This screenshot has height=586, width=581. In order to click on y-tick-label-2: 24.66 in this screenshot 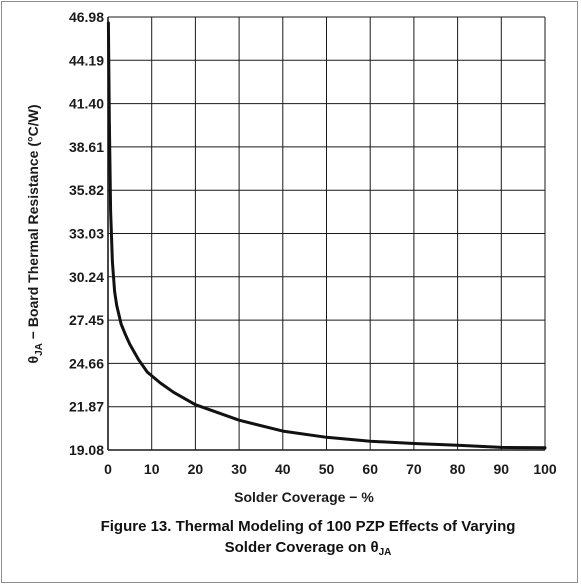, I will do `click(86, 363)`.